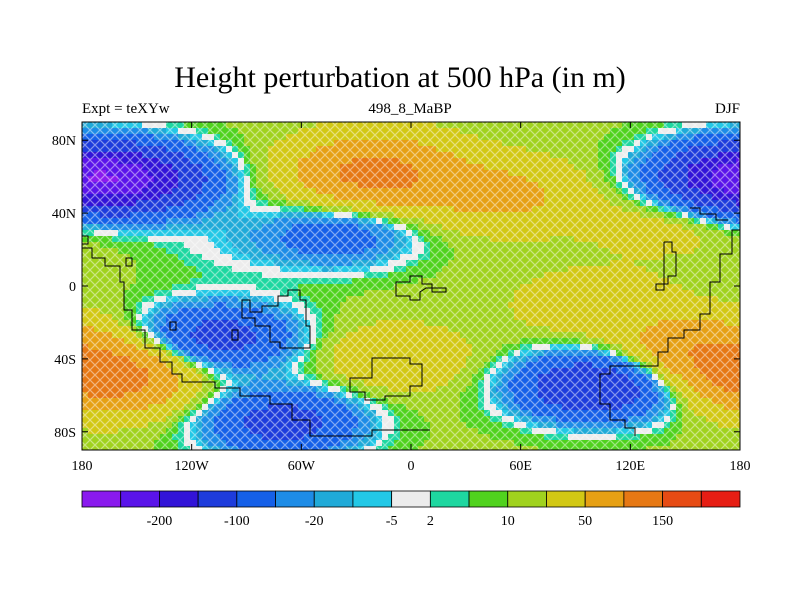  Describe the element at coordinates (410, 109) in the screenshot. I see `period-label: 498_8_MaBP` at that location.